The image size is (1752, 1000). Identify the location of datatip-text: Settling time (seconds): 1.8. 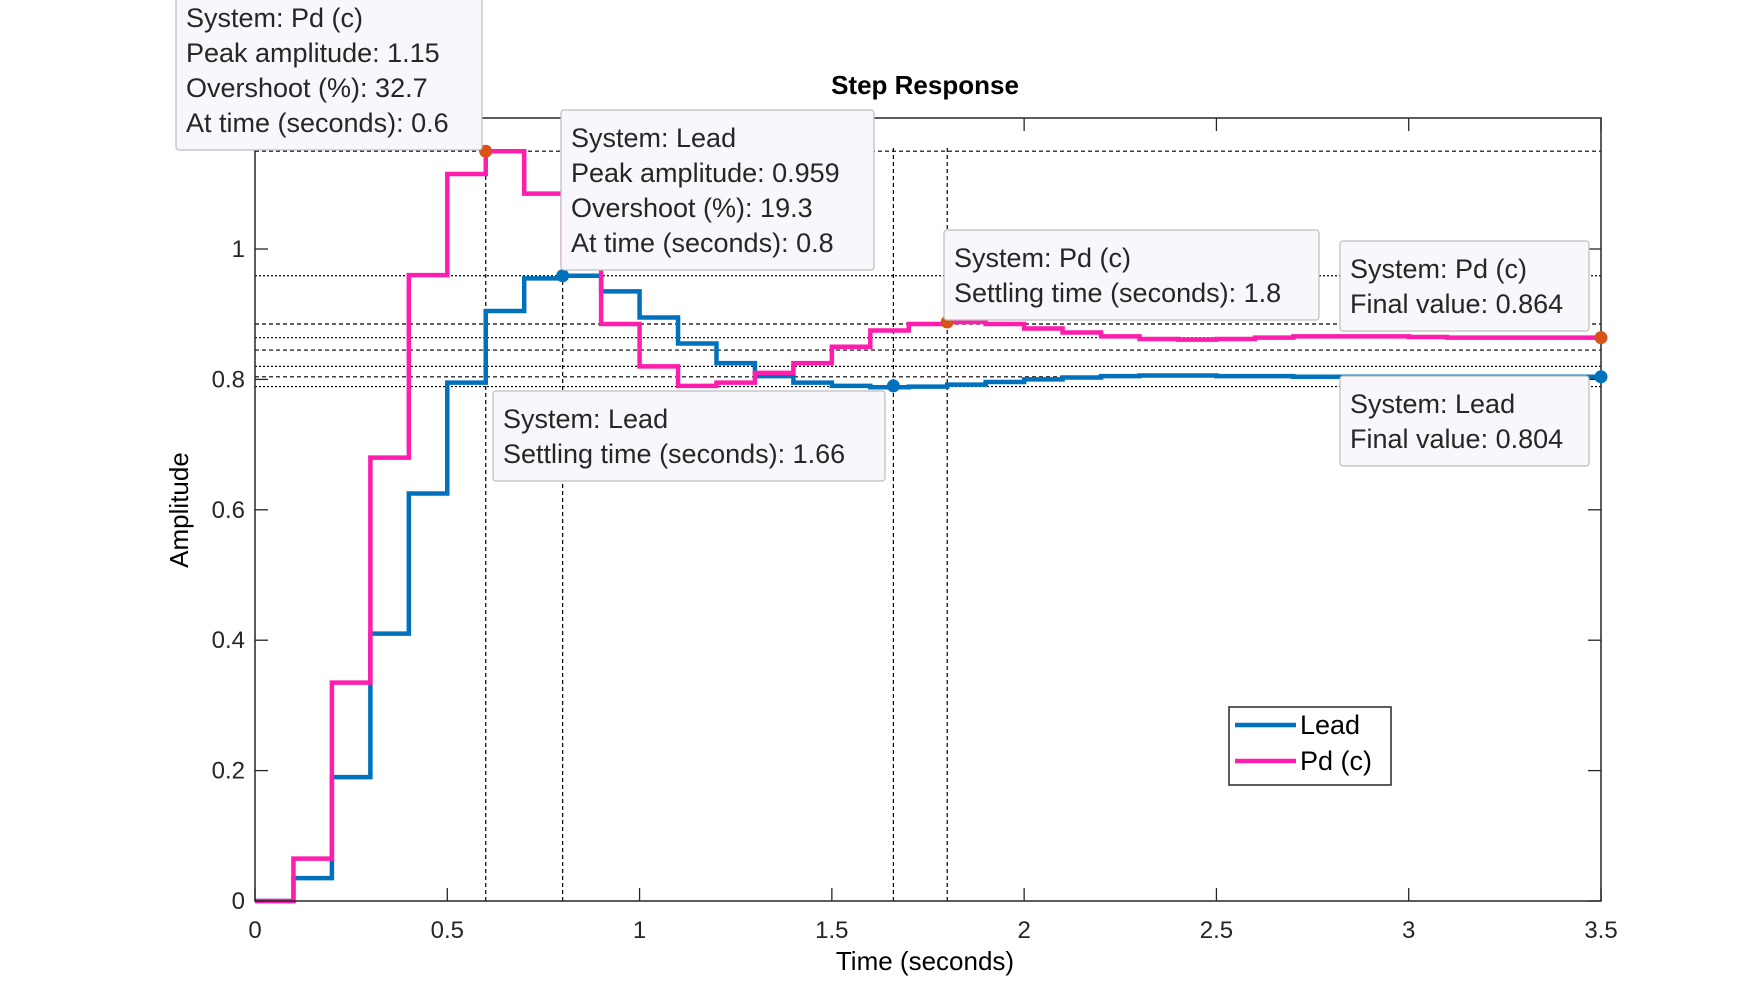
(1117, 293).